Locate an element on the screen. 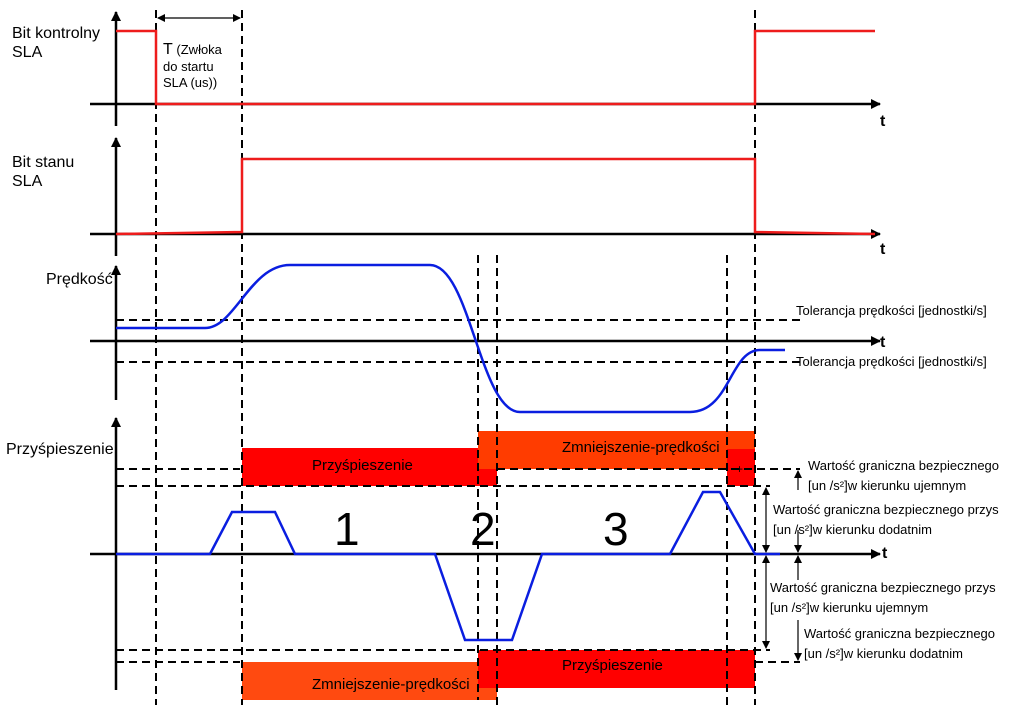 This screenshot has height=712, width=1024. top-accel-block is located at coordinates (369, 467).